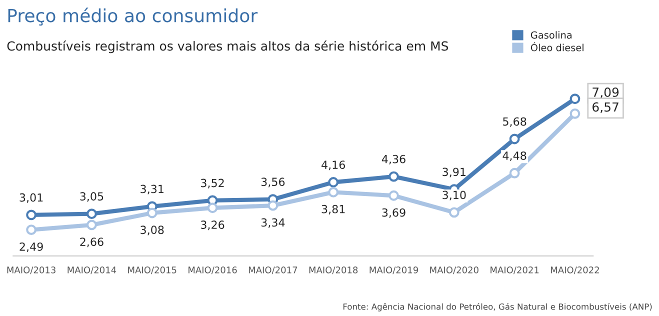  Describe the element at coordinates (454, 270) in the screenshot. I see `x-tick-label: MAIO/2020` at that location.